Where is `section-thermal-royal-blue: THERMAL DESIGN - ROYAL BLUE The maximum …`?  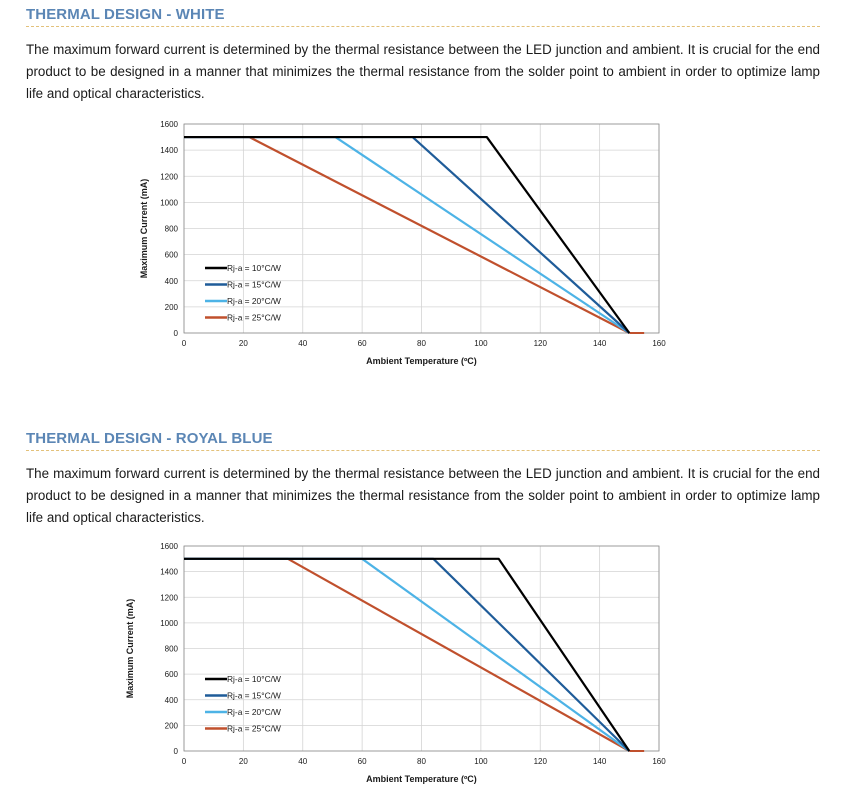
section-thermal-royal-blue: THERMAL DESIGN - ROYAL BLUE The maximum … is located at coordinates (423, 480).